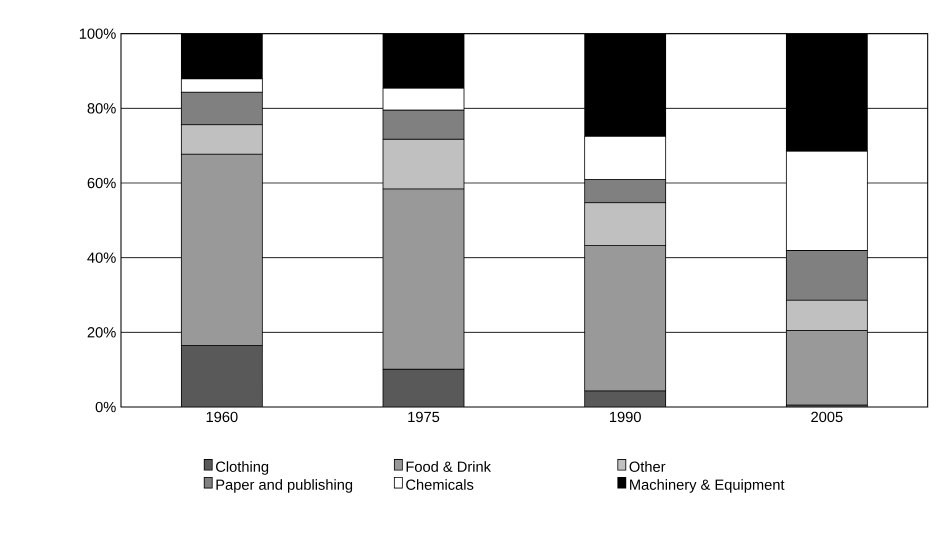 This screenshot has width=937, height=539. What do you see at coordinates (102, 108) in the screenshot?
I see `y-tick-label: 80%` at bounding box center [102, 108].